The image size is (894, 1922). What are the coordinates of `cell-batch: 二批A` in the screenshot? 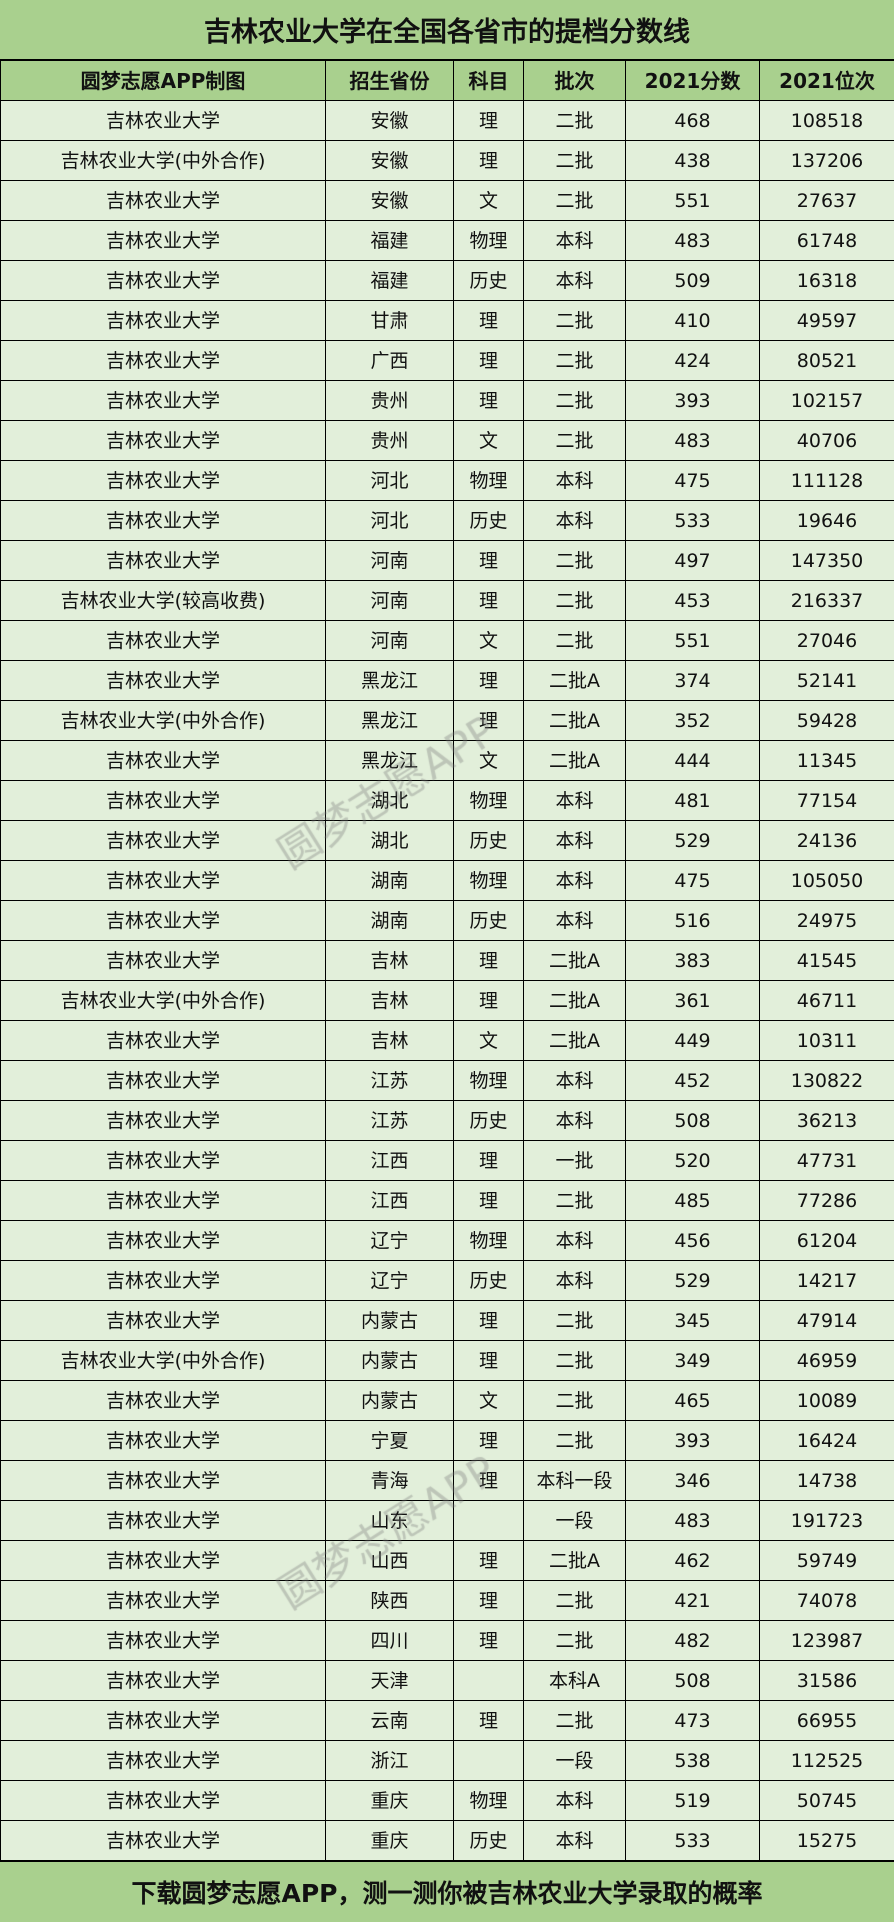 It's located at (575, 681).